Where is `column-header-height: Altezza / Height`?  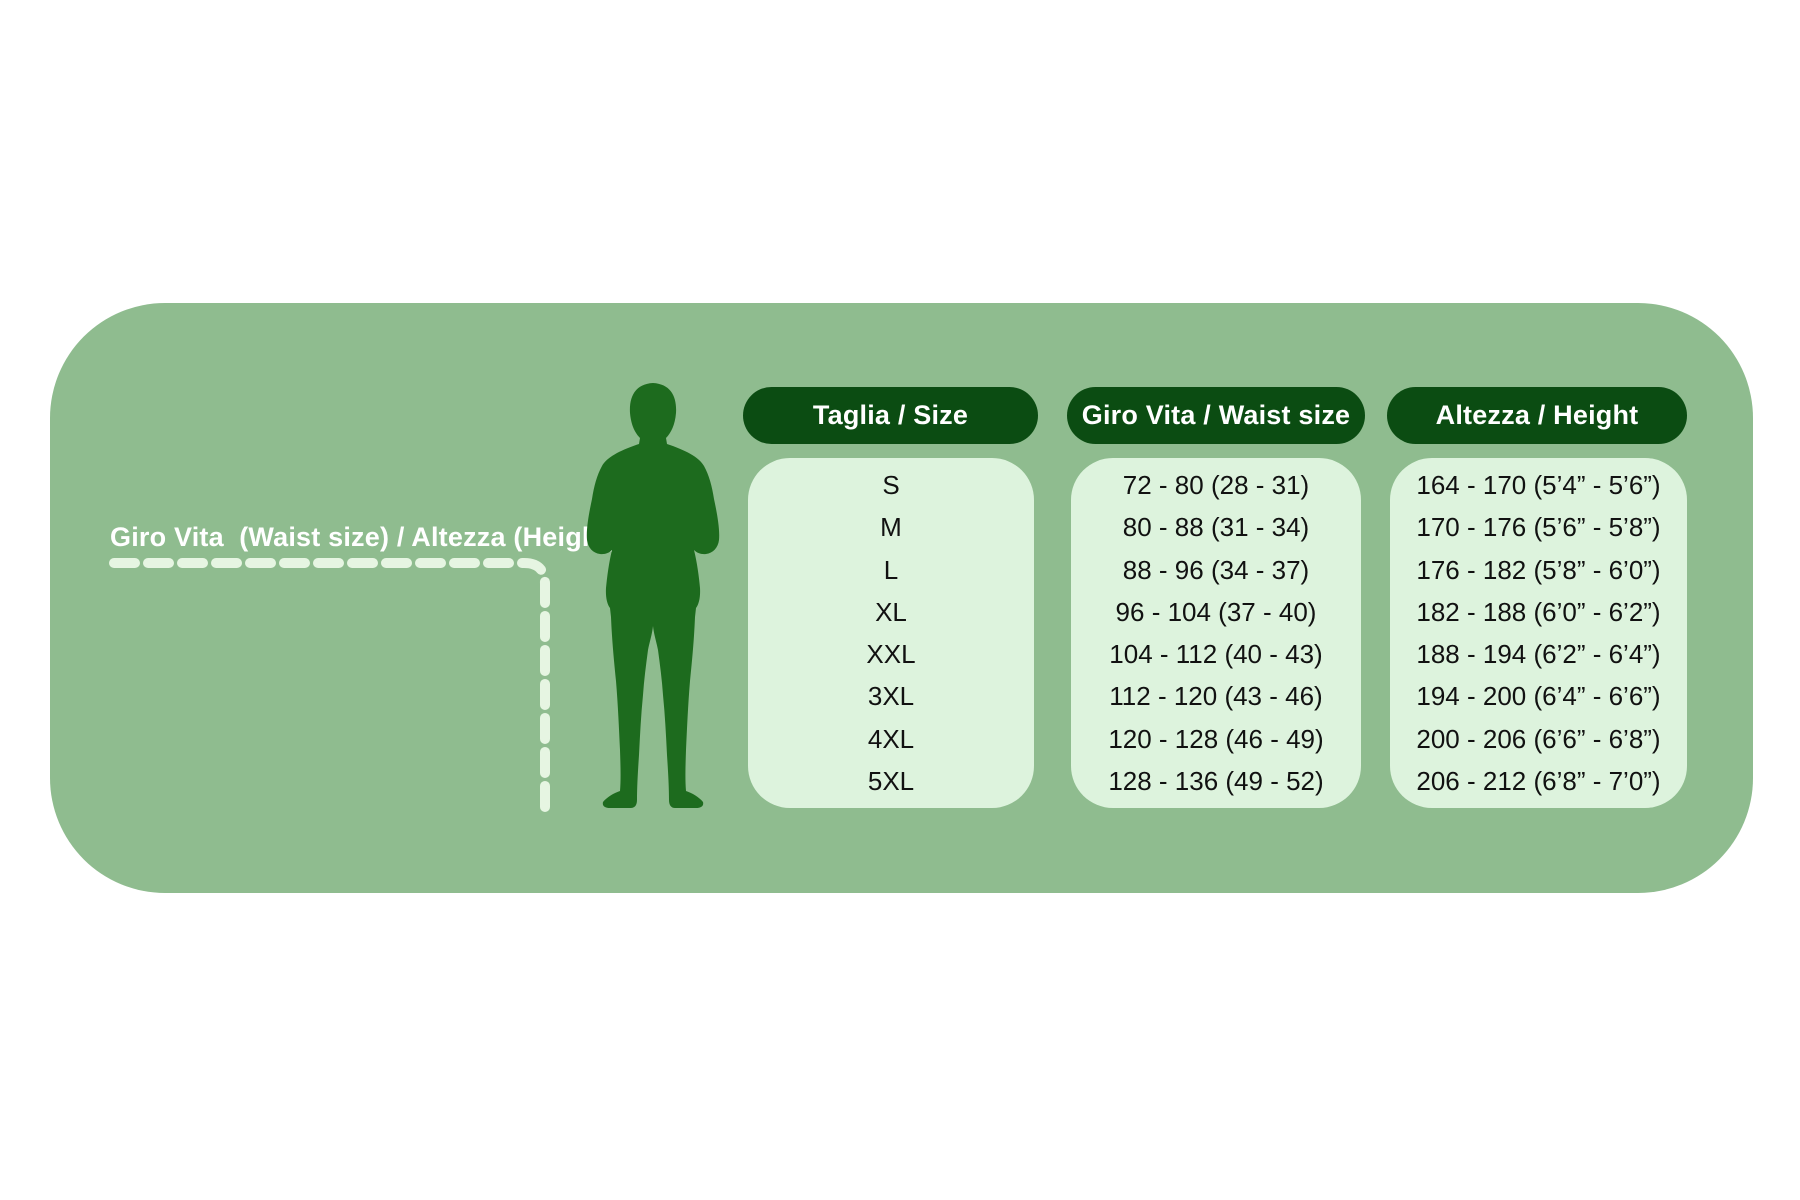
column-header-height: Altezza / Height is located at coordinates (1537, 415).